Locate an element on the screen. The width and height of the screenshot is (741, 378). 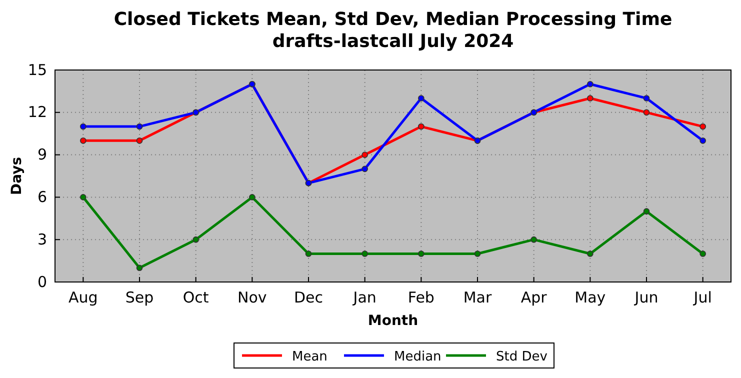
x-tick-label: Aug is located at coordinates (83, 297).